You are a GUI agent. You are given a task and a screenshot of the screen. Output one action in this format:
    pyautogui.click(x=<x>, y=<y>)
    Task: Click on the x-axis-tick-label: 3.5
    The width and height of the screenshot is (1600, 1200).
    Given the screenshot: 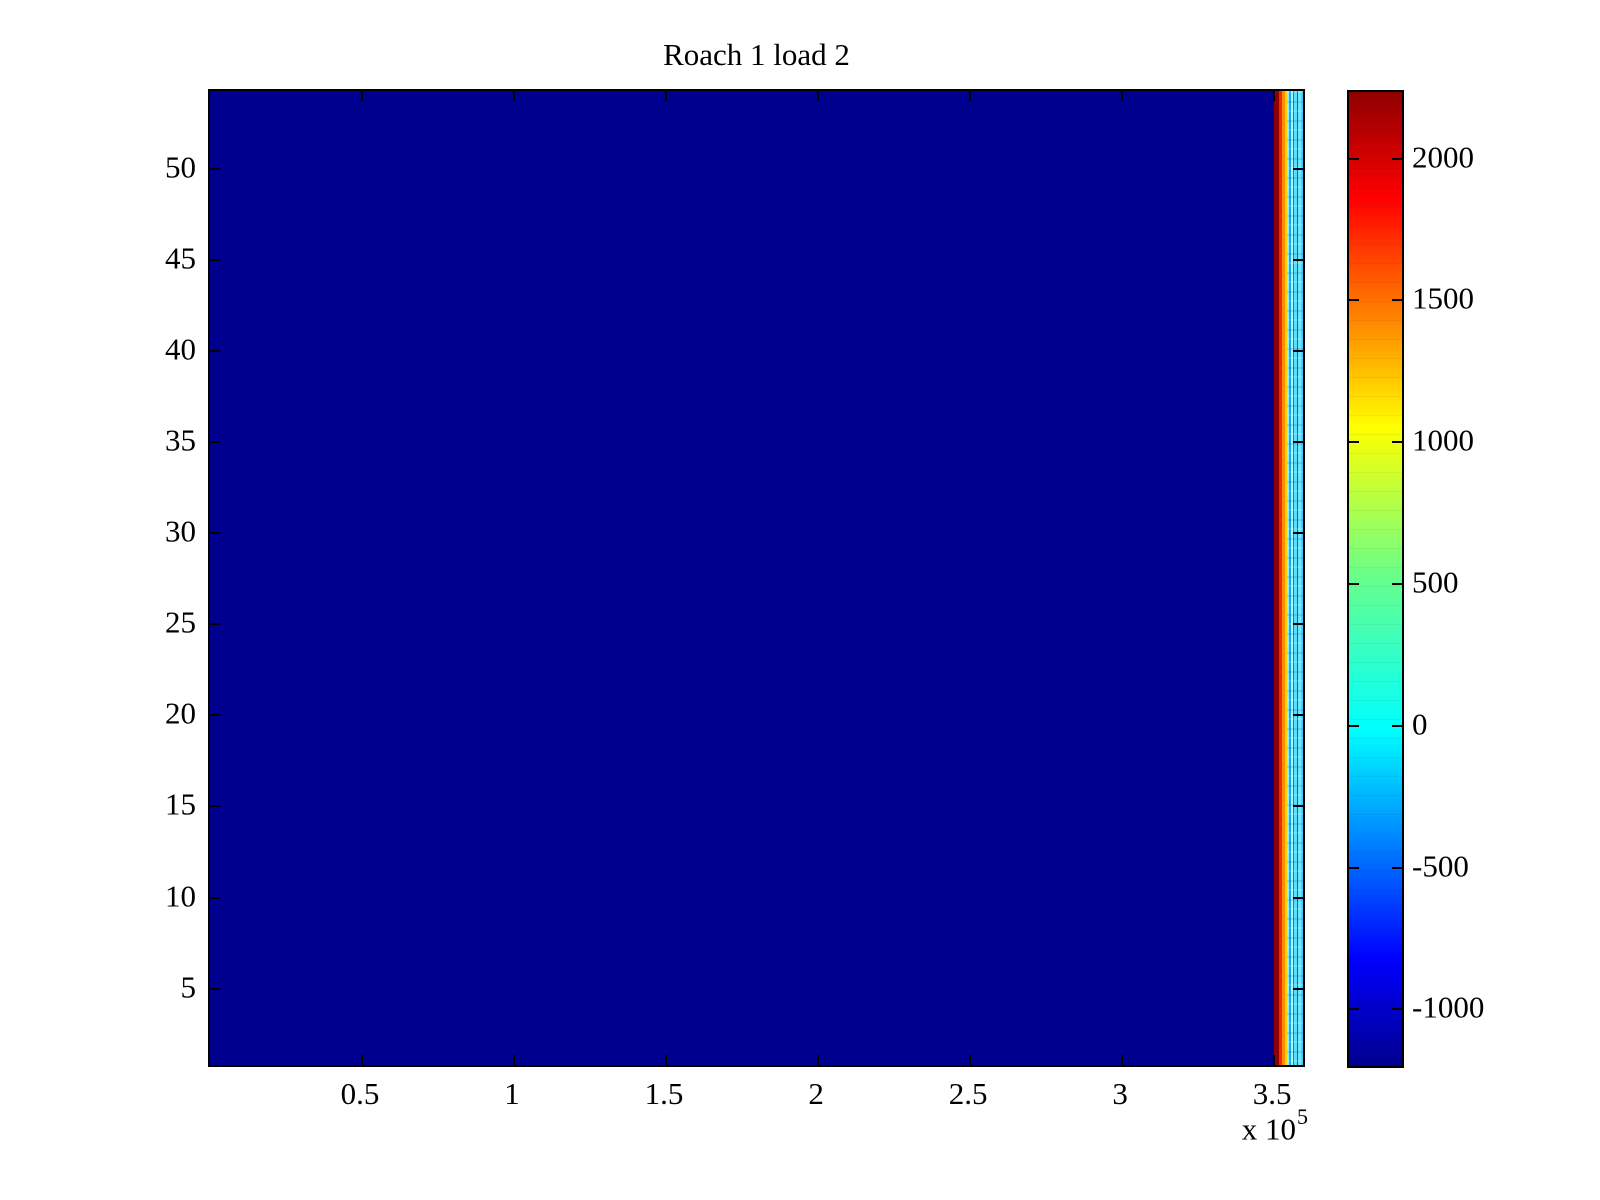 What is the action you would take?
    pyautogui.click(x=1272, y=1093)
    